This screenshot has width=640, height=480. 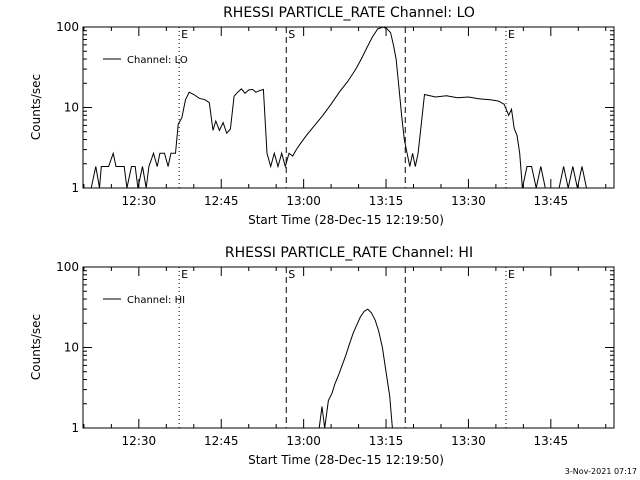 I want to click on series-line, so click(x=355, y=368).